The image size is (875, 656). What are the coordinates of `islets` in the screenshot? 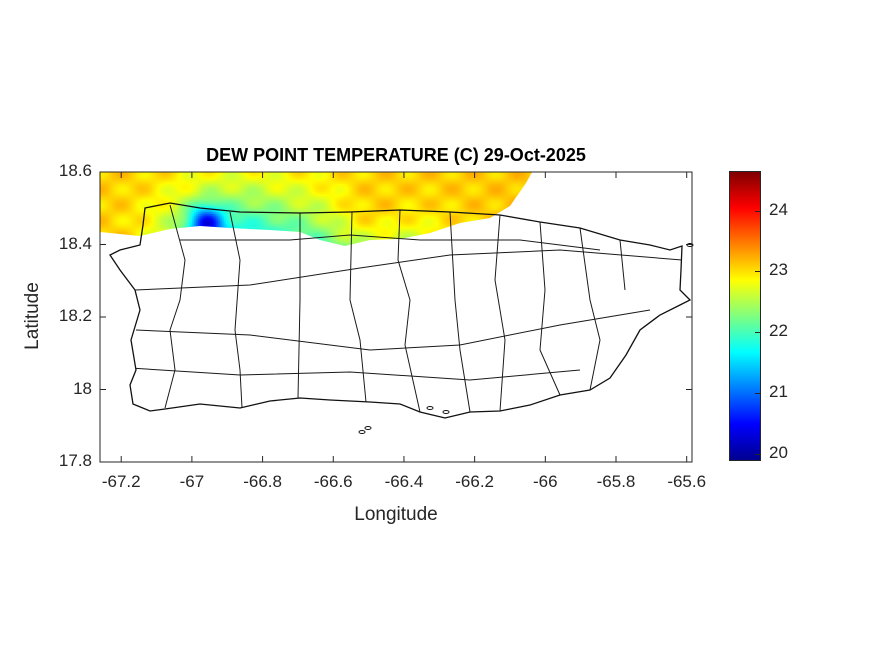 It's located at (526, 338).